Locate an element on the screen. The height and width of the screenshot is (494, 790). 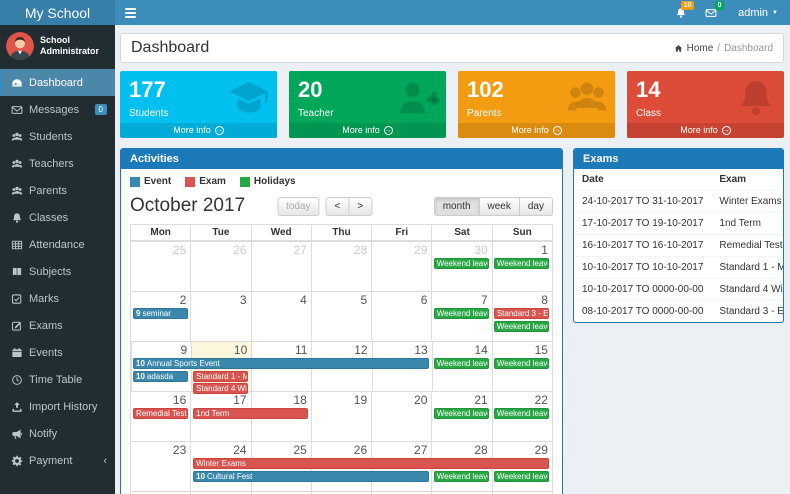
sidebar-item-label: Subjects is located at coordinates (50, 271).